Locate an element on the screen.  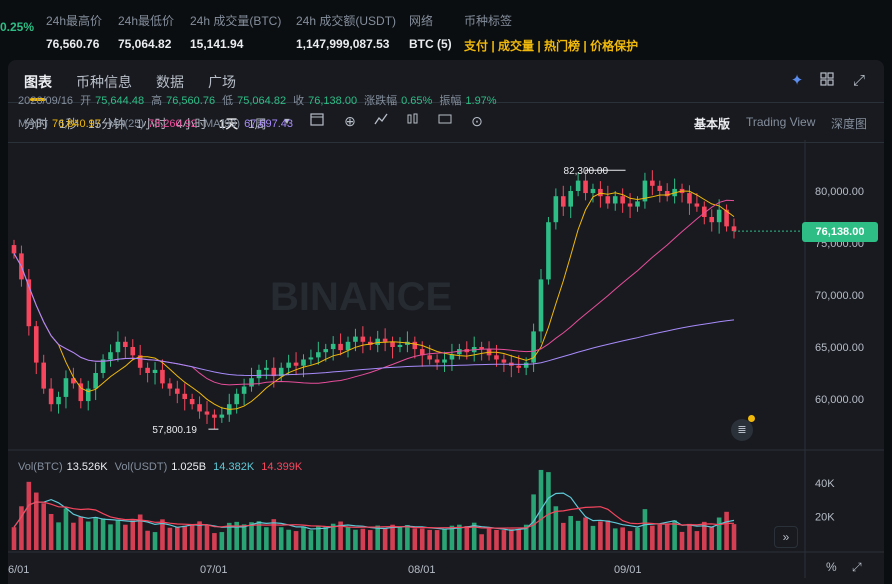
stat-change-value: 0.25% is located at coordinates (17, 27).